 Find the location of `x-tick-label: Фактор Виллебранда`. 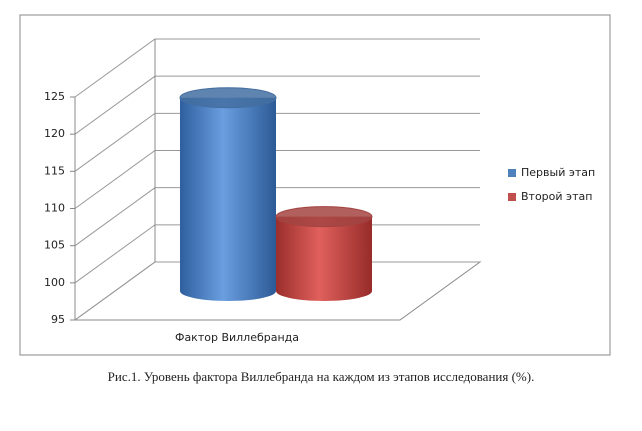

x-tick-label: Фактор Виллебранда is located at coordinates (237, 337).